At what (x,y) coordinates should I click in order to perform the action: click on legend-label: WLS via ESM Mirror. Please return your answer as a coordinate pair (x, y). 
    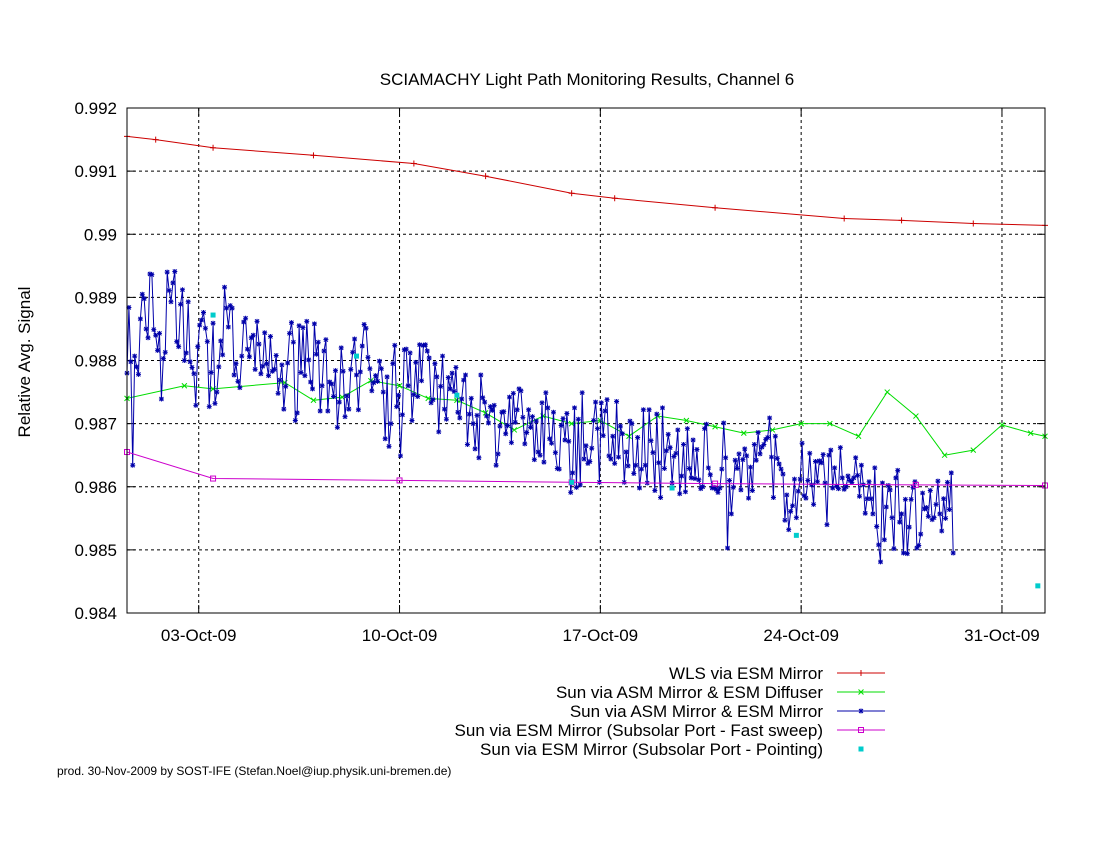
    Looking at the image, I should click on (746, 673).